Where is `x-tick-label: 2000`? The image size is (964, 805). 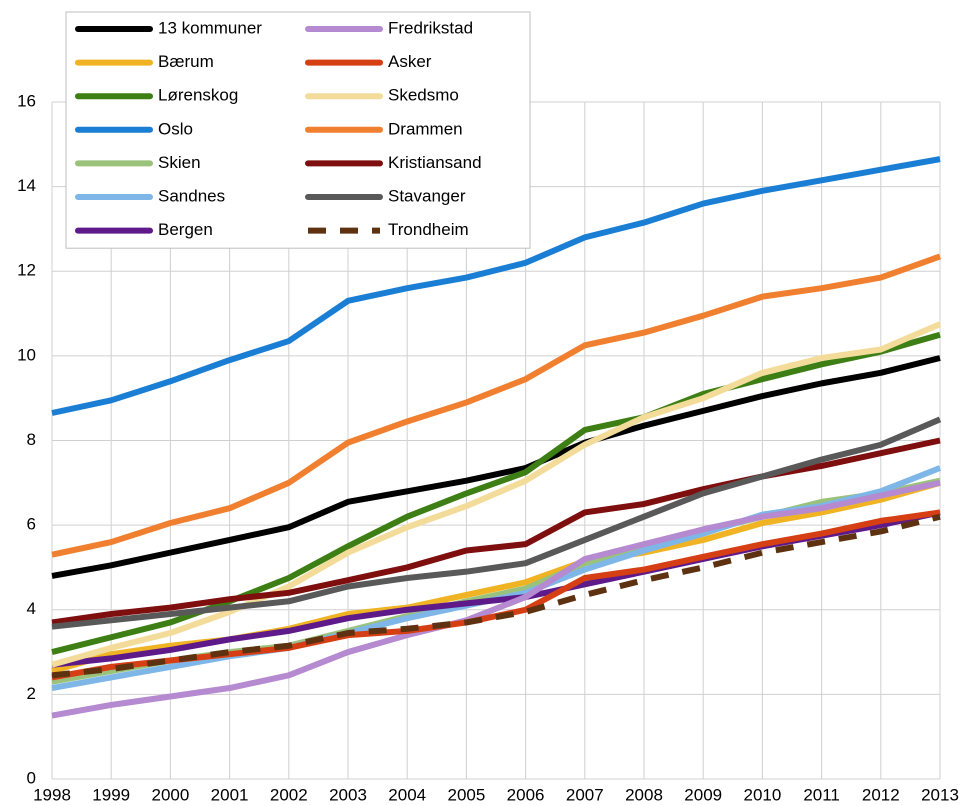 x-tick-label: 2000 is located at coordinates (170, 794).